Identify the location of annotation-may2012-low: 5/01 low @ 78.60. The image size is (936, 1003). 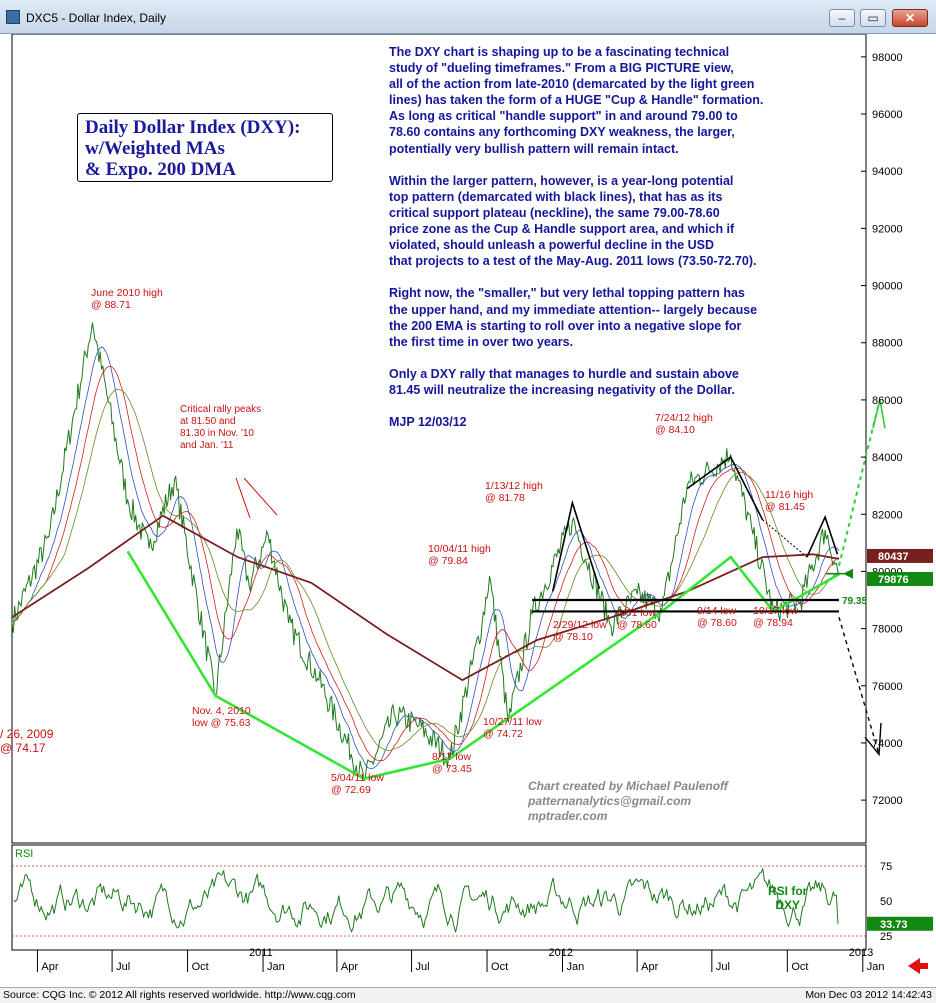
(637, 619).